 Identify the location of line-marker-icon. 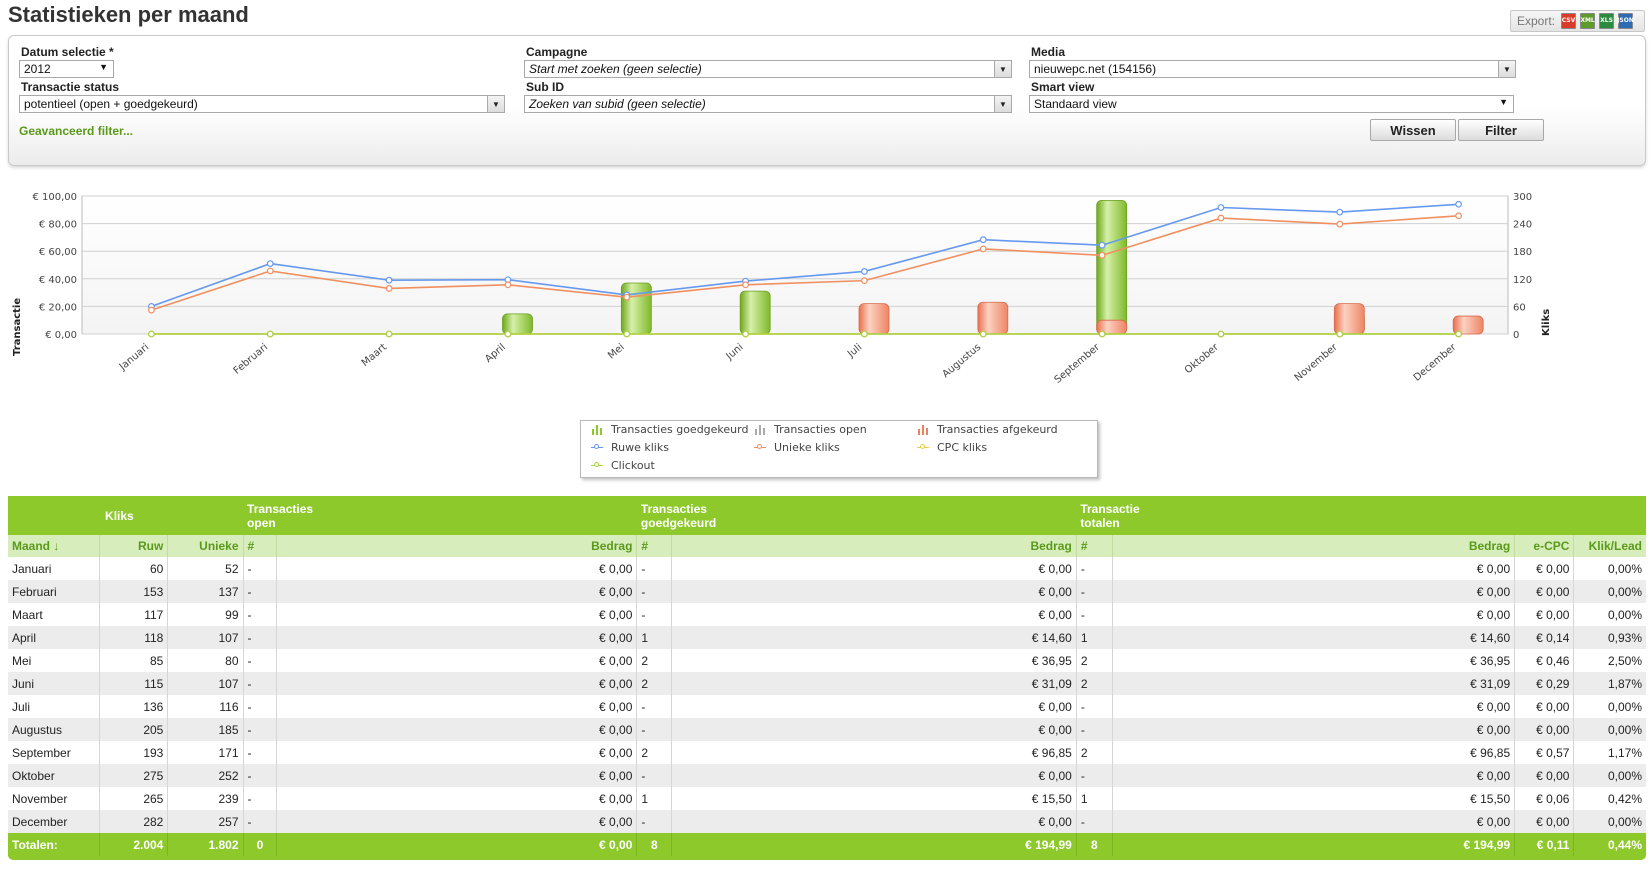
(760, 447).